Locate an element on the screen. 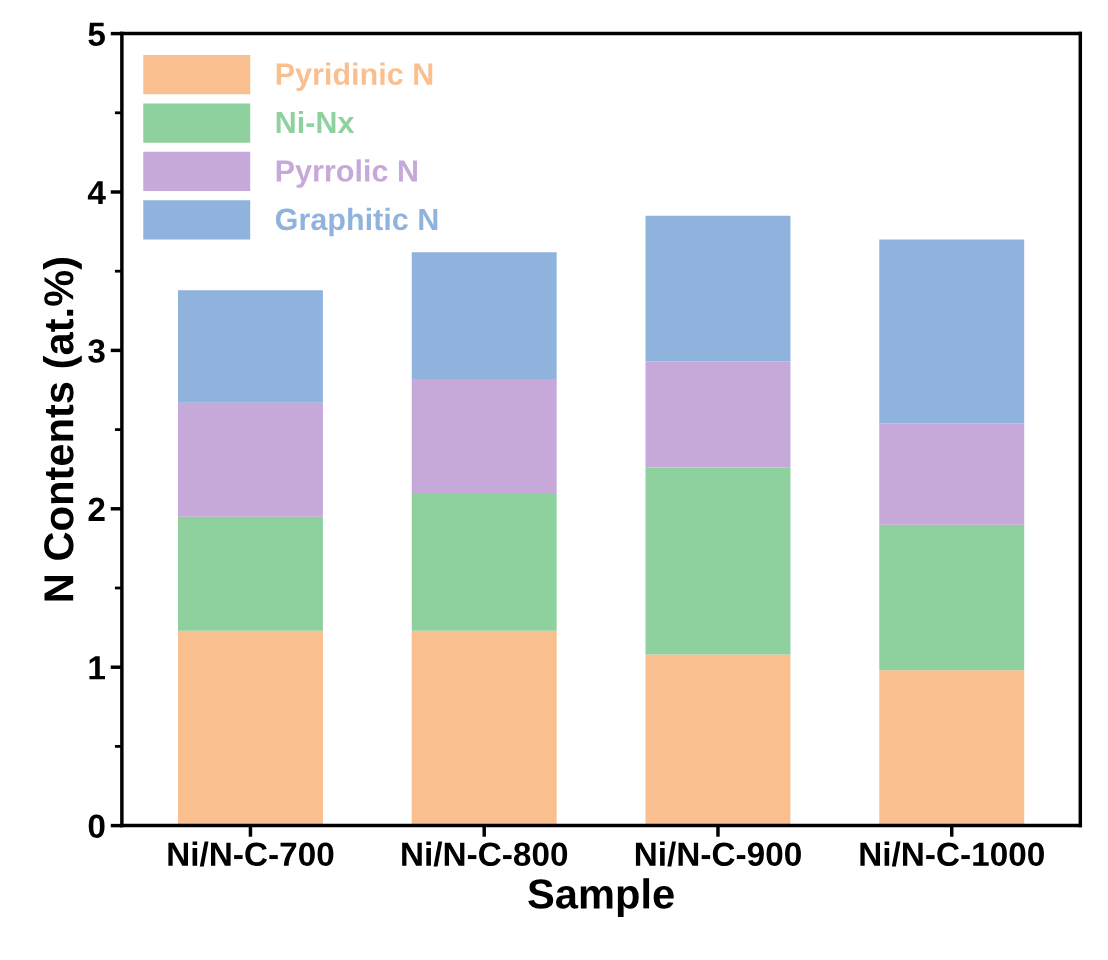  x-tick-label: Ni/N-C-900 is located at coordinates (718, 854).